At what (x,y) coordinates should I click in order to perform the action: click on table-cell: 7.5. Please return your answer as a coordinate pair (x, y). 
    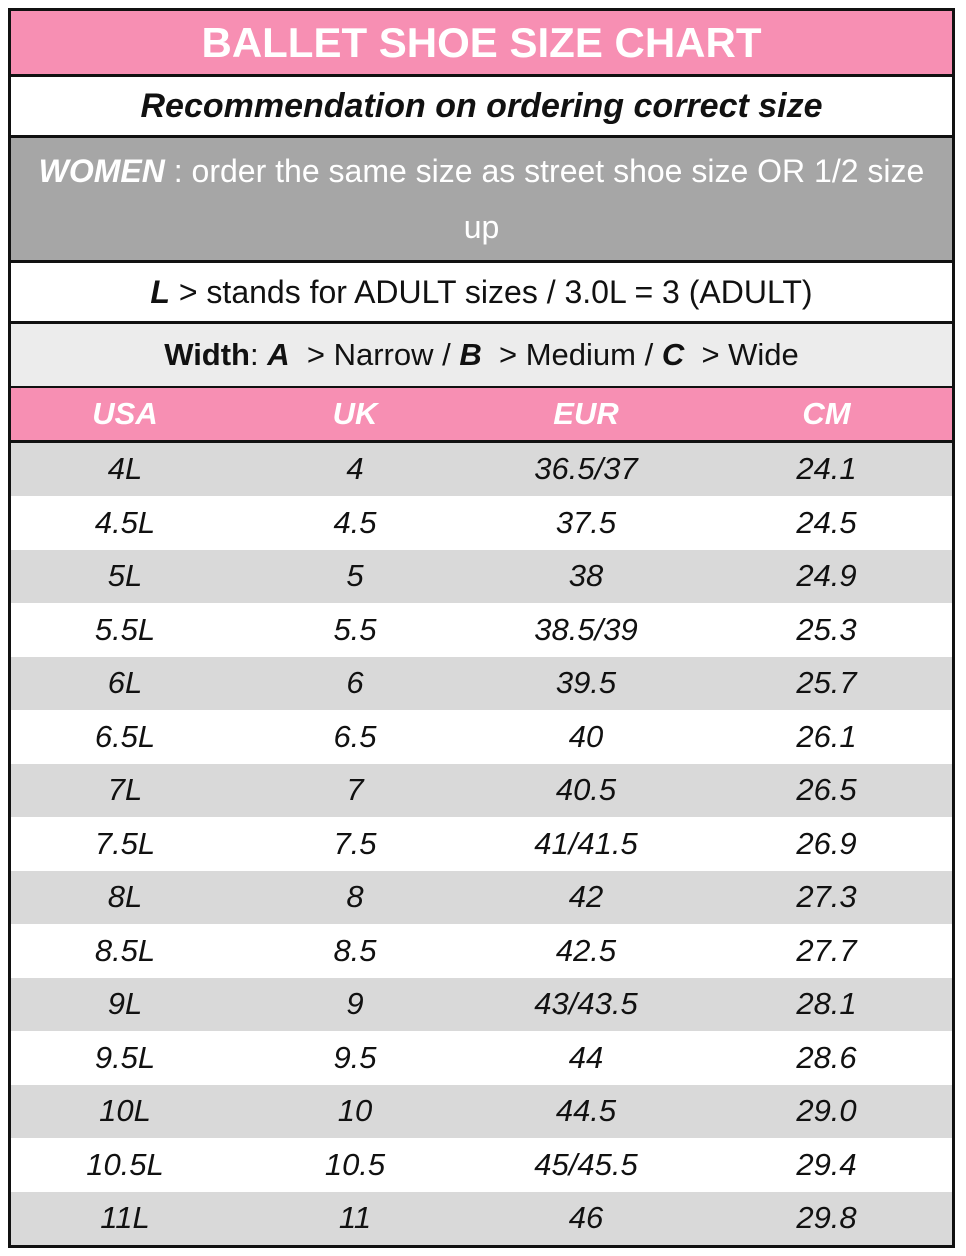
    Looking at the image, I should click on (355, 843).